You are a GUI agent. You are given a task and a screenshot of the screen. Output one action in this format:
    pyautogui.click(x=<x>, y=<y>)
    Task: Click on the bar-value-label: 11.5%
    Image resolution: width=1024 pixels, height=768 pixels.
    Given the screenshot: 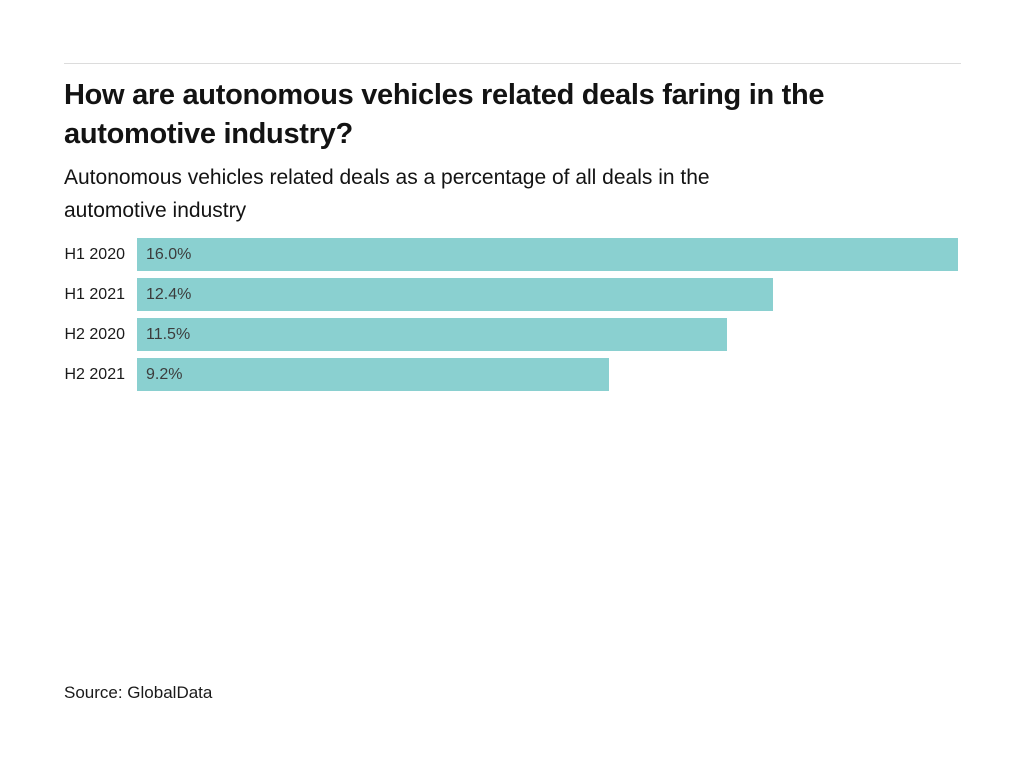 What is the action you would take?
    pyautogui.click(x=168, y=334)
    